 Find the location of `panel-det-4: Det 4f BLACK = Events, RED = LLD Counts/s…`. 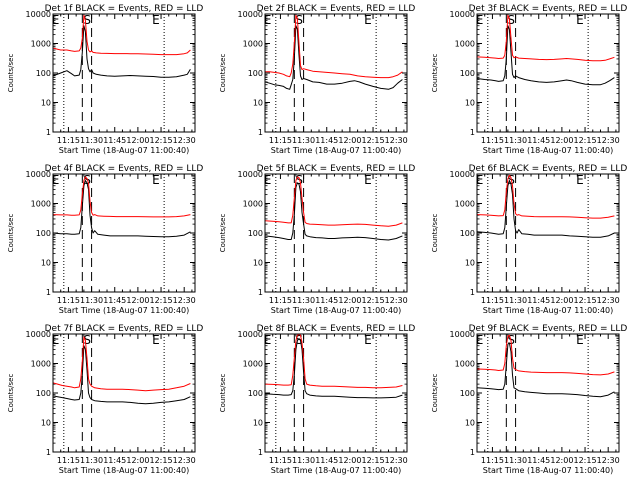

panel-det-4: Det 4f BLACK = Events, RED = LLD Counts/s… is located at coordinates (105, 239).